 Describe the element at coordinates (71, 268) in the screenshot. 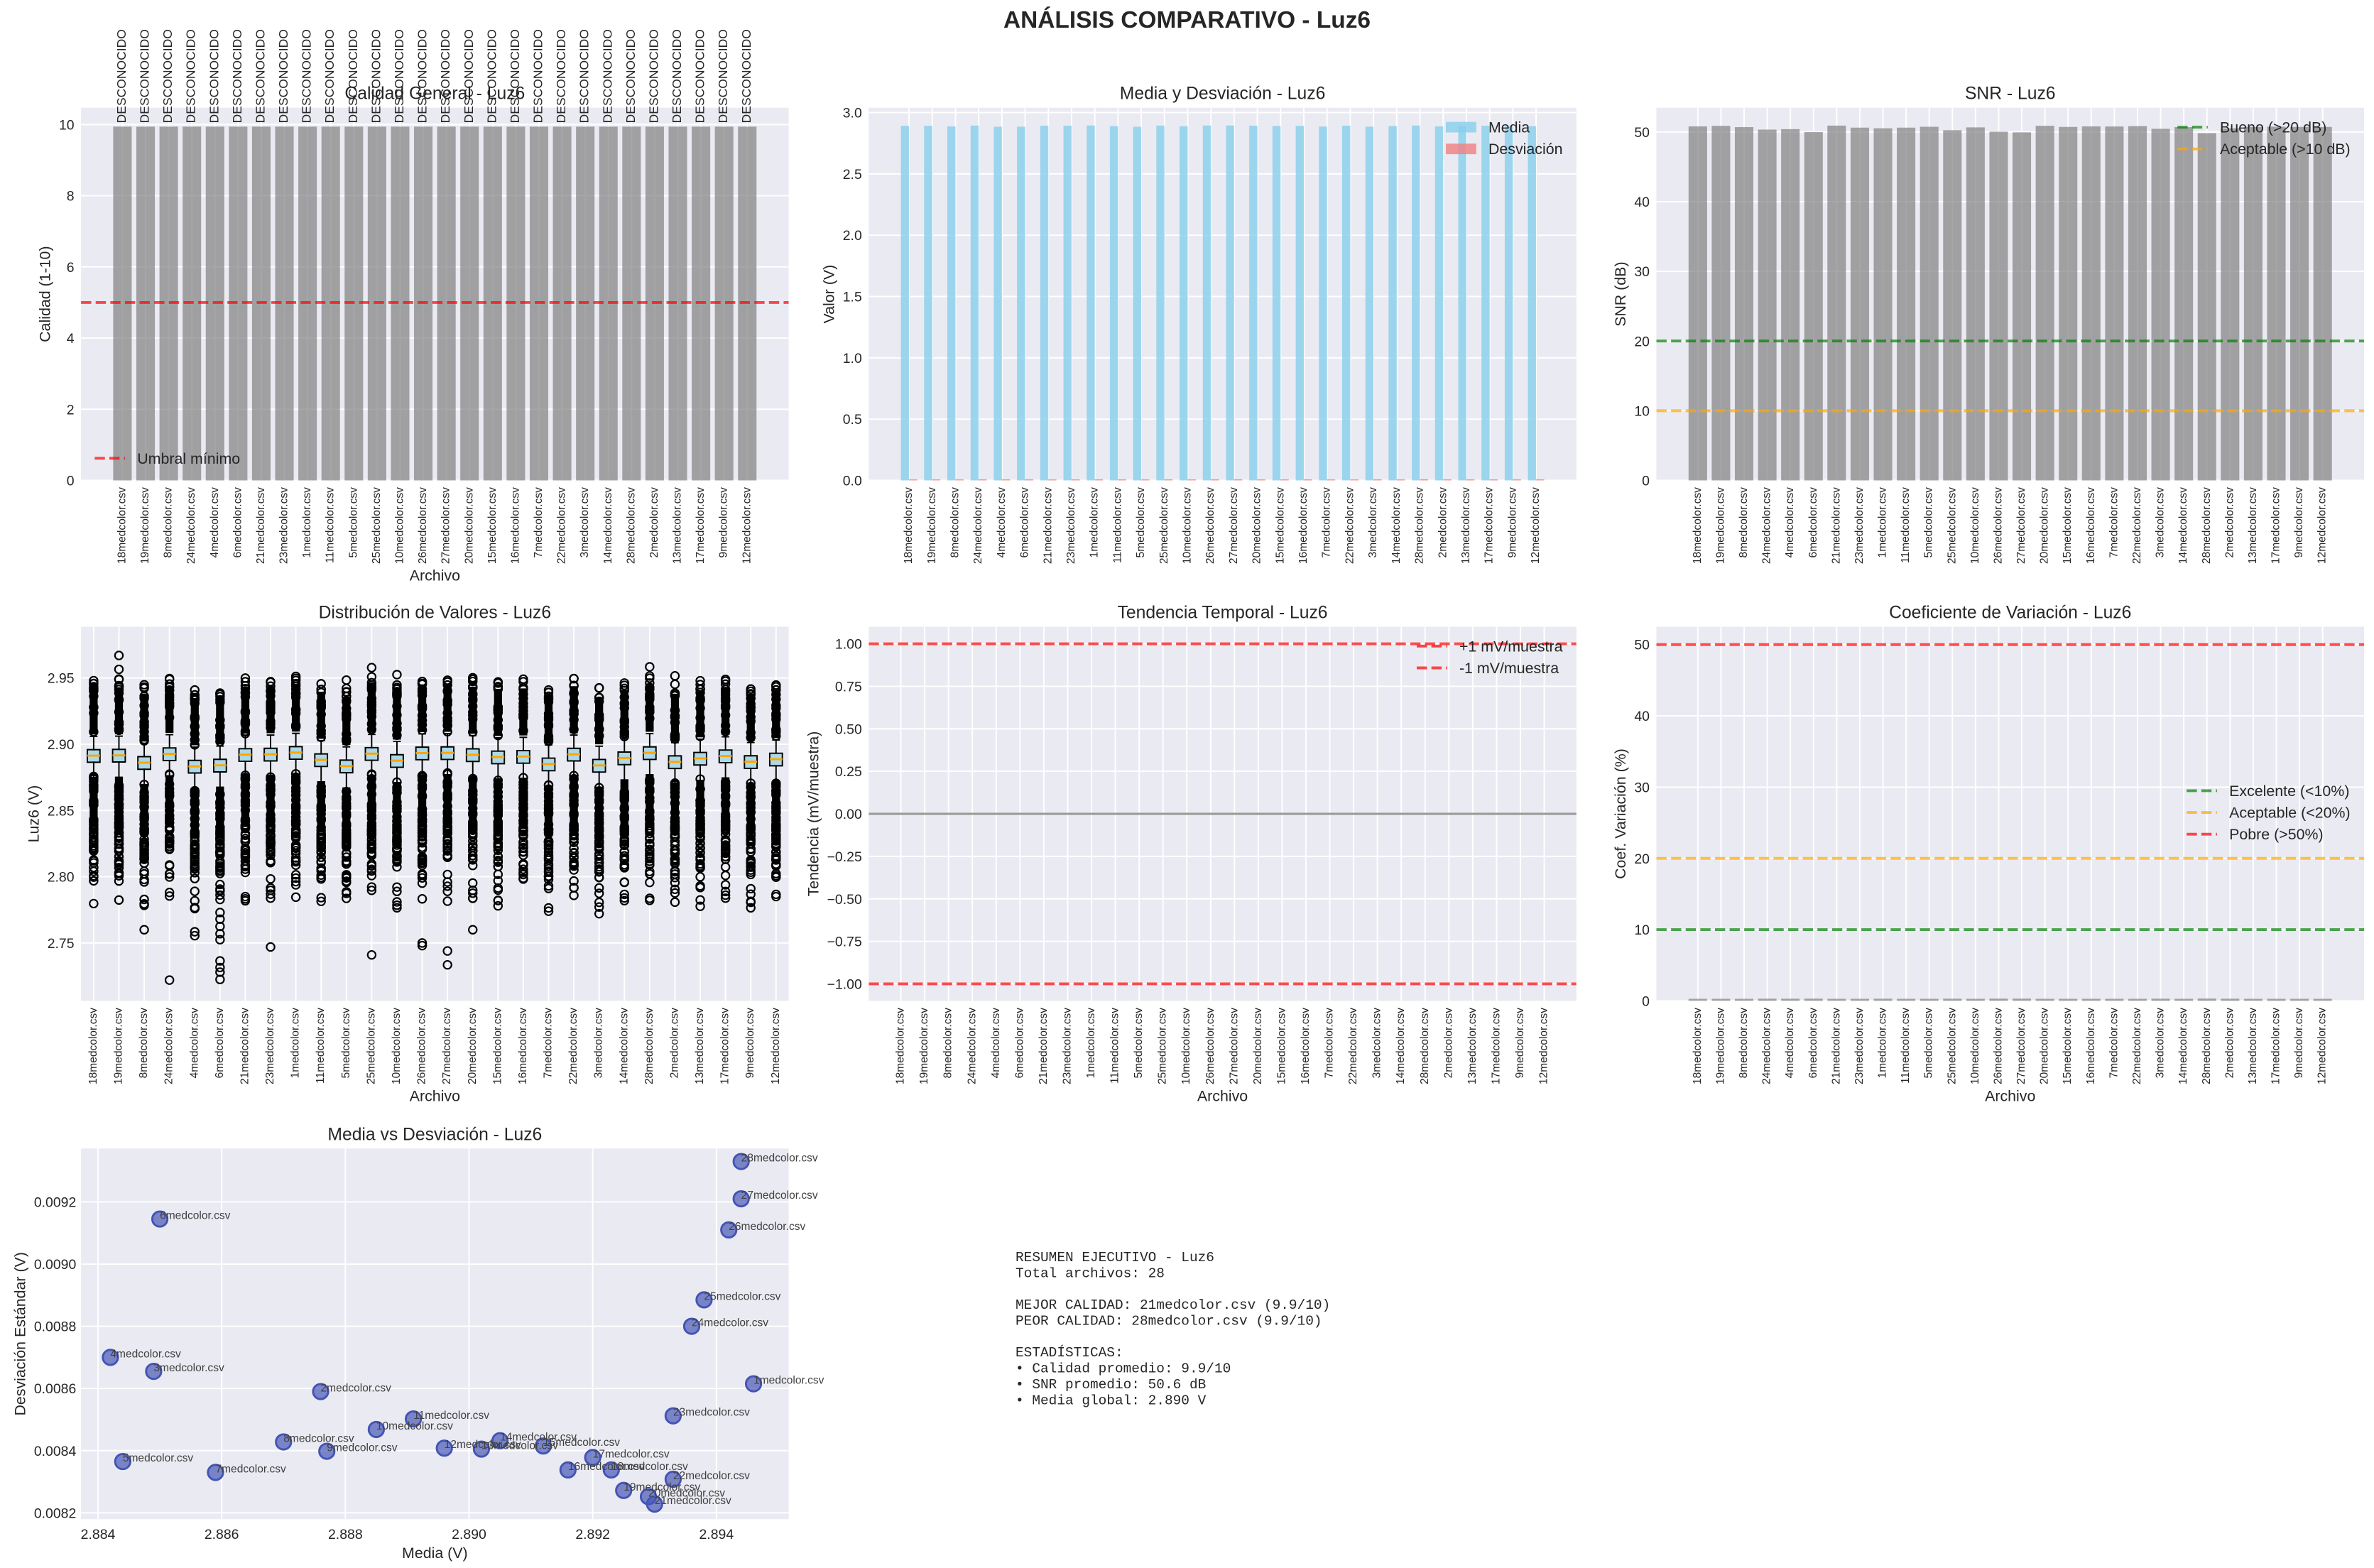

I see `svg-text: 6` at that location.